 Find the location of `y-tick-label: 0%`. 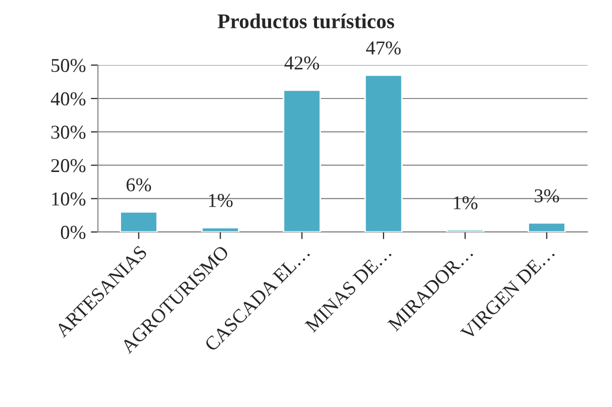

y-tick-label: 0% is located at coordinates (73, 232).